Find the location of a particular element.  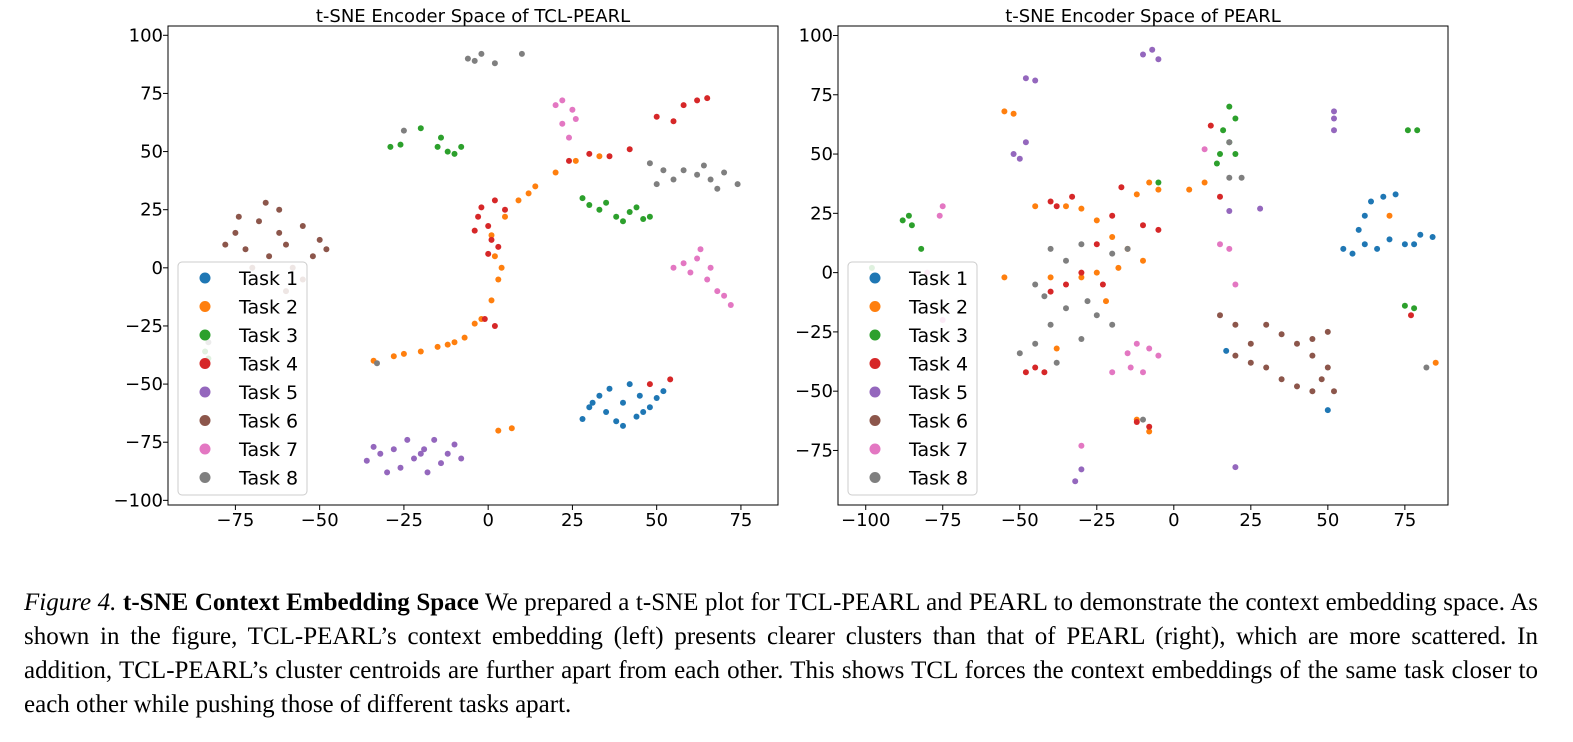

y-tick-label: −100 is located at coordinates (138, 500).